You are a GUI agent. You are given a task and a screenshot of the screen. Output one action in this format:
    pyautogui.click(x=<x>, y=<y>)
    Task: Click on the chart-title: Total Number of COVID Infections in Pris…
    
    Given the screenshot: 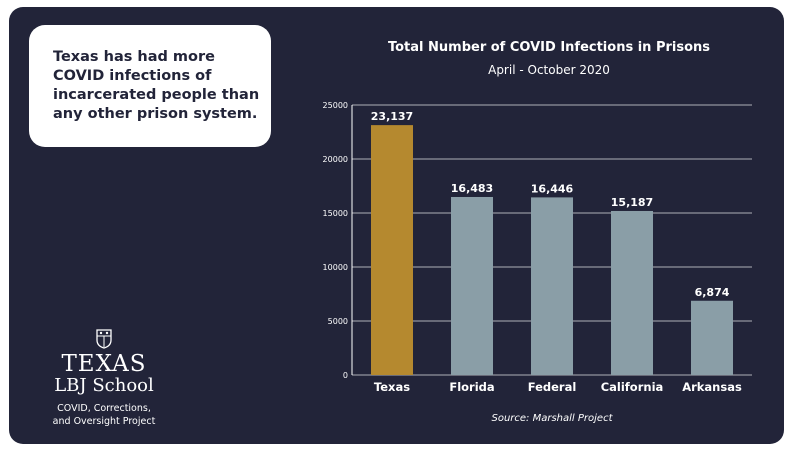 What is the action you would take?
    pyautogui.click(x=549, y=47)
    